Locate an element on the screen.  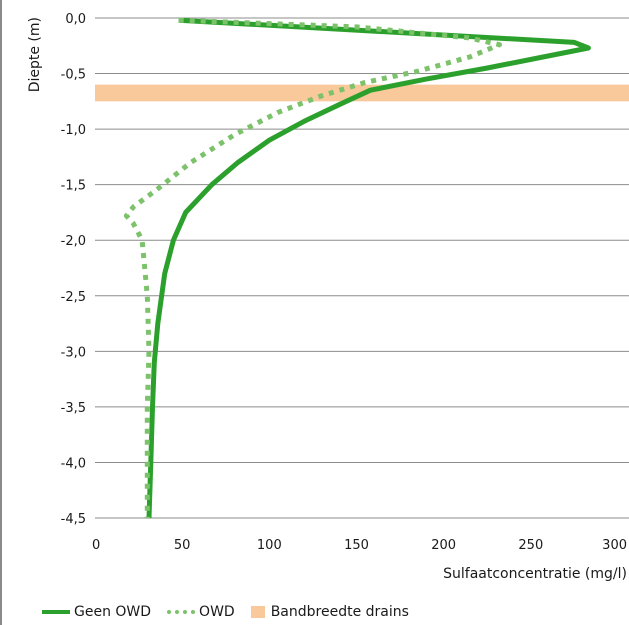
left-border is located at coordinates (1, 312).